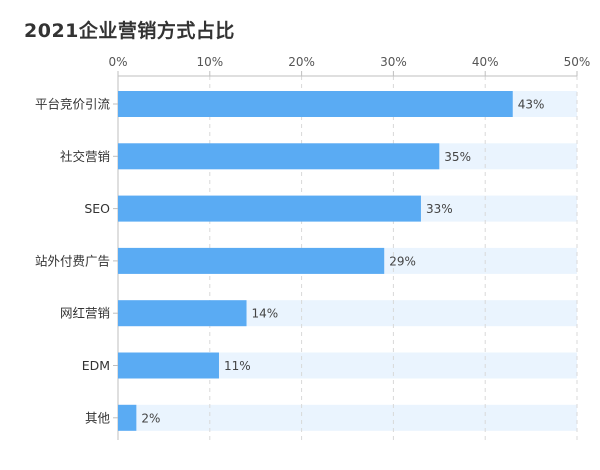 The width and height of the screenshot is (600, 470). What do you see at coordinates (117, 62) in the screenshot?
I see `x-tick-label: 0%` at bounding box center [117, 62].